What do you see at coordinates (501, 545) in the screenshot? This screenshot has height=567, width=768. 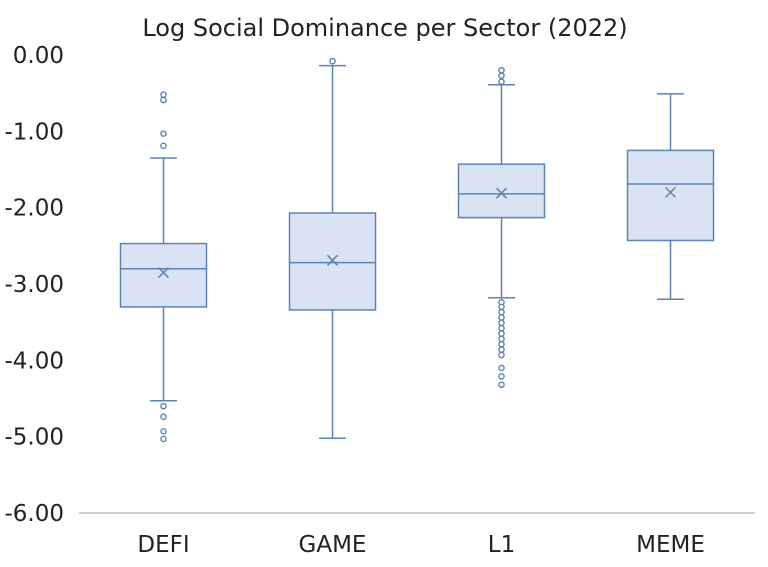 I see `x-tick-label: L1` at bounding box center [501, 545].